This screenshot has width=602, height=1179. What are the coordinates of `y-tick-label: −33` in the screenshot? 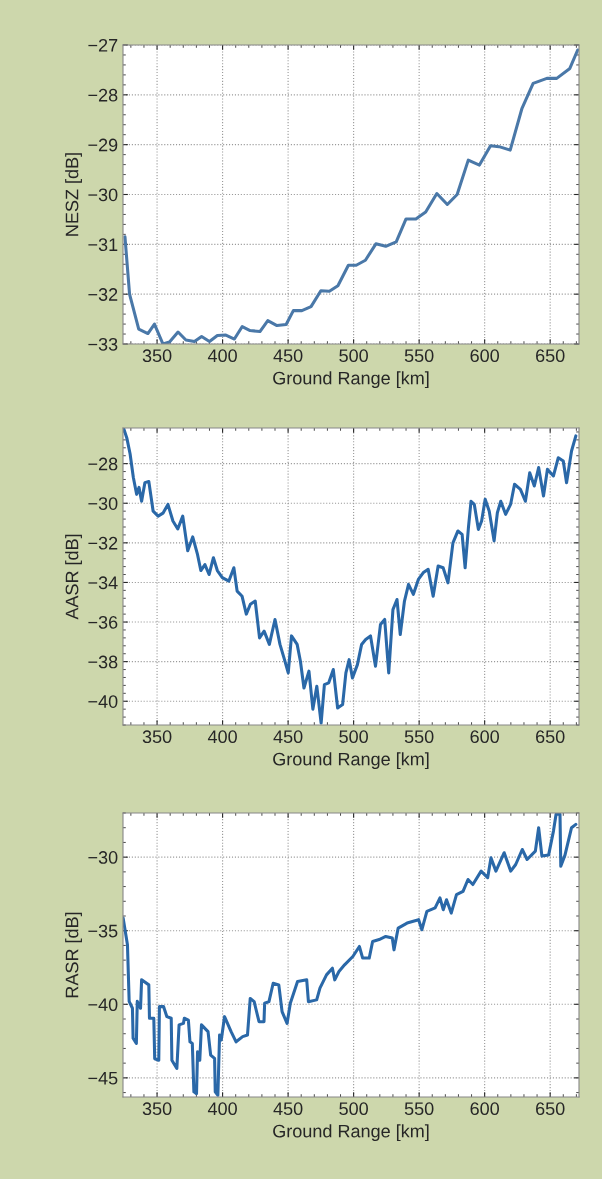 It's located at (103, 344).